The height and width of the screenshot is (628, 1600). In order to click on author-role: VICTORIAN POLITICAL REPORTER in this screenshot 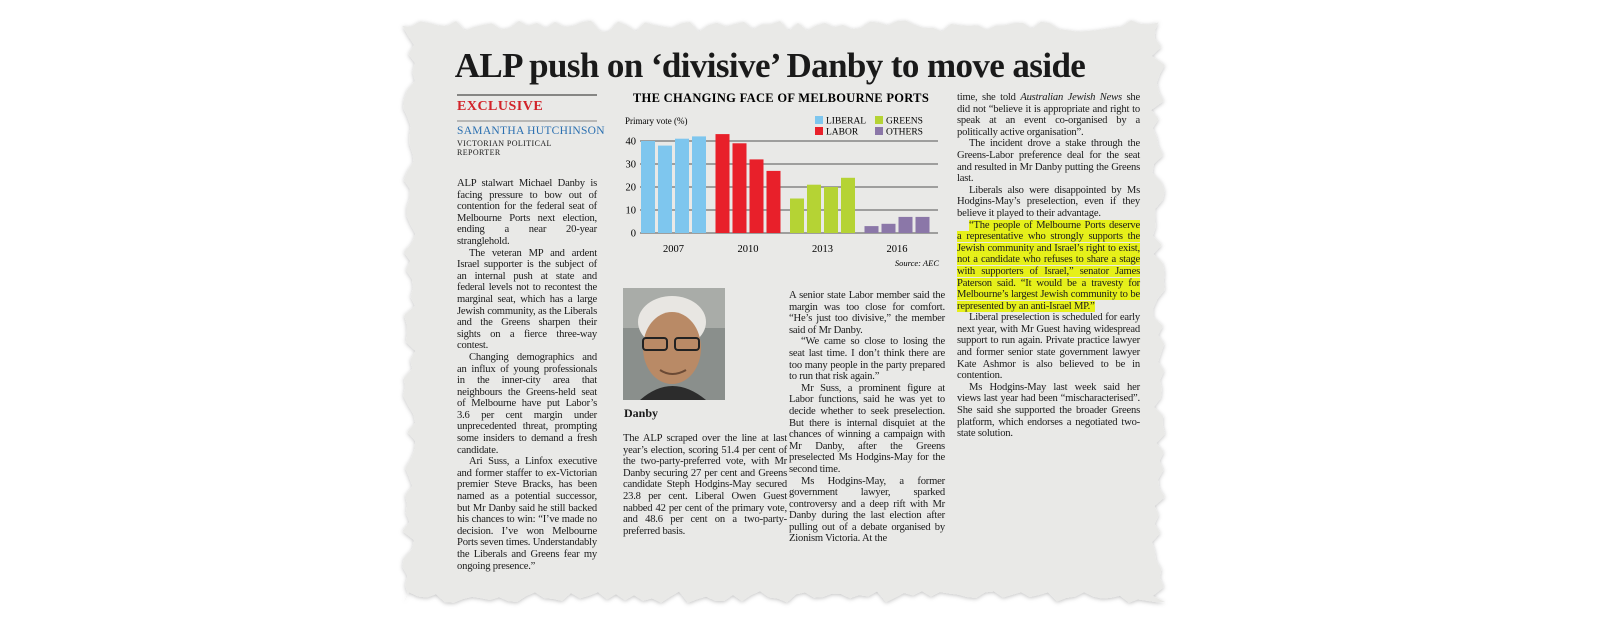, I will do `click(504, 148)`.